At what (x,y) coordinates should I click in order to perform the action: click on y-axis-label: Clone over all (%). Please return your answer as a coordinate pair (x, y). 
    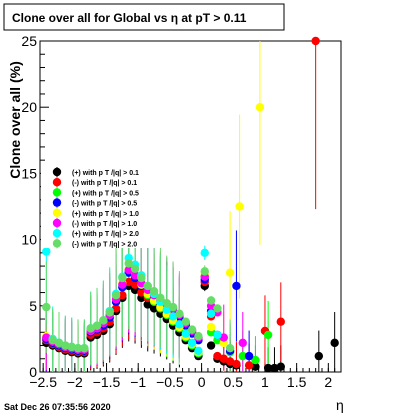
    Looking at the image, I should click on (15, 119).